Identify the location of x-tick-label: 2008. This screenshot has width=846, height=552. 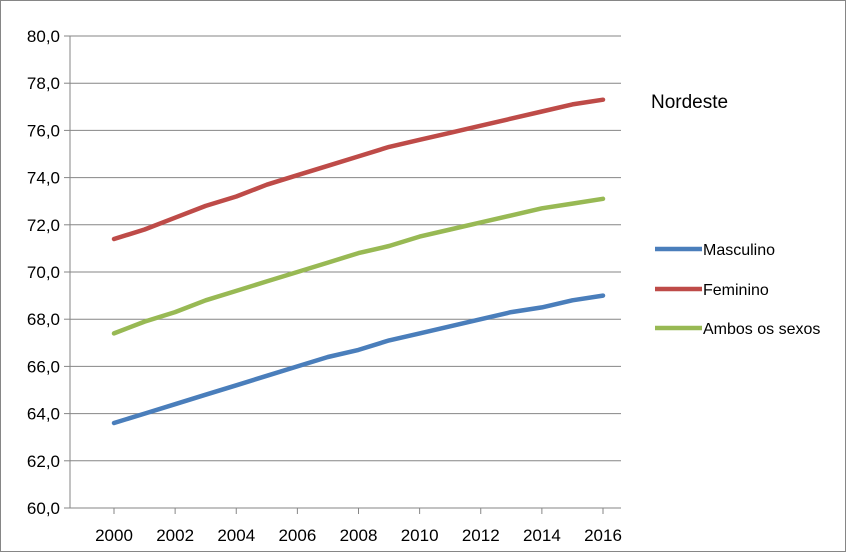
(359, 535).